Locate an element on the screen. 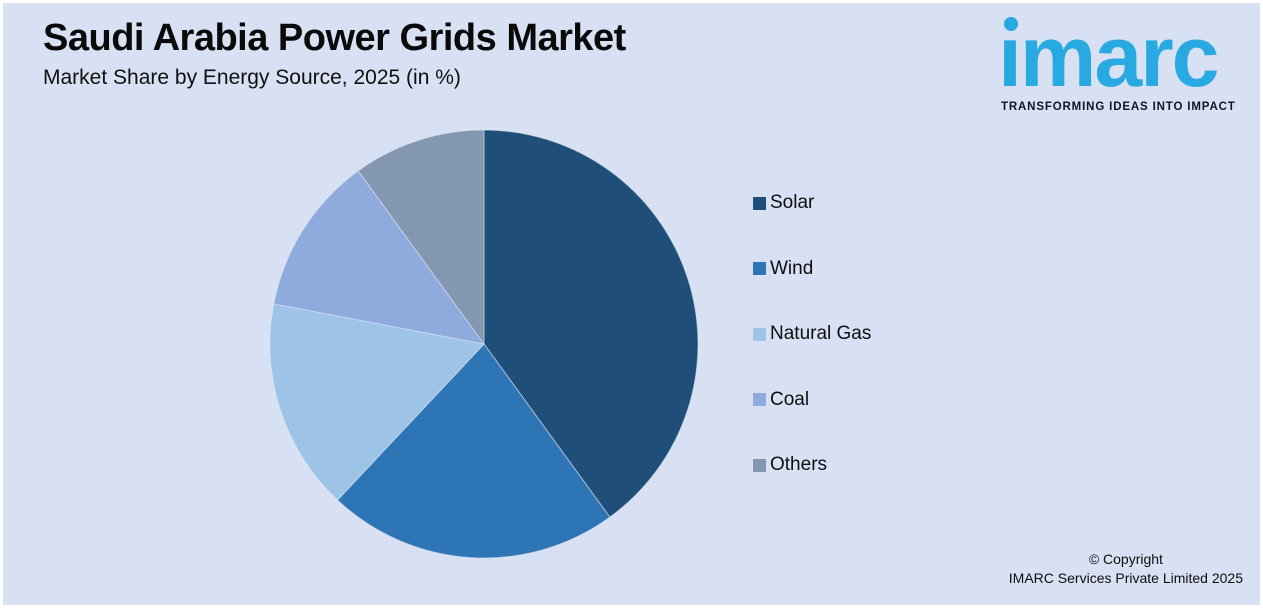  legend-swatch-solar-icon is located at coordinates (759, 203).